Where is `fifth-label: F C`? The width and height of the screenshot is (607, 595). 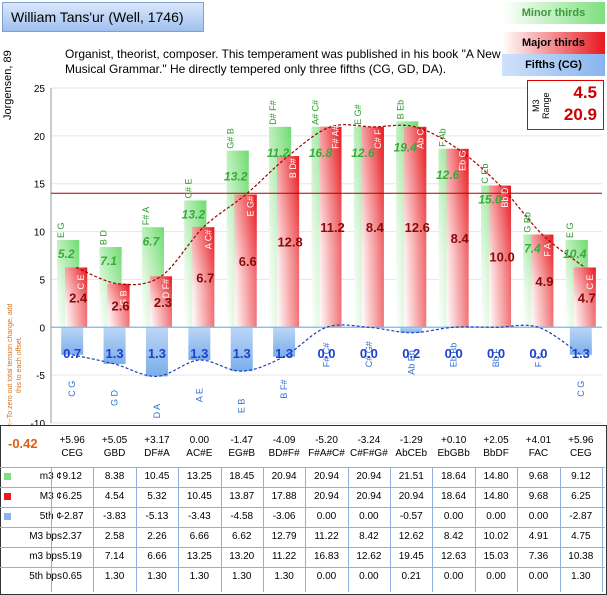 fifth-label: F C is located at coordinates (538, 359).